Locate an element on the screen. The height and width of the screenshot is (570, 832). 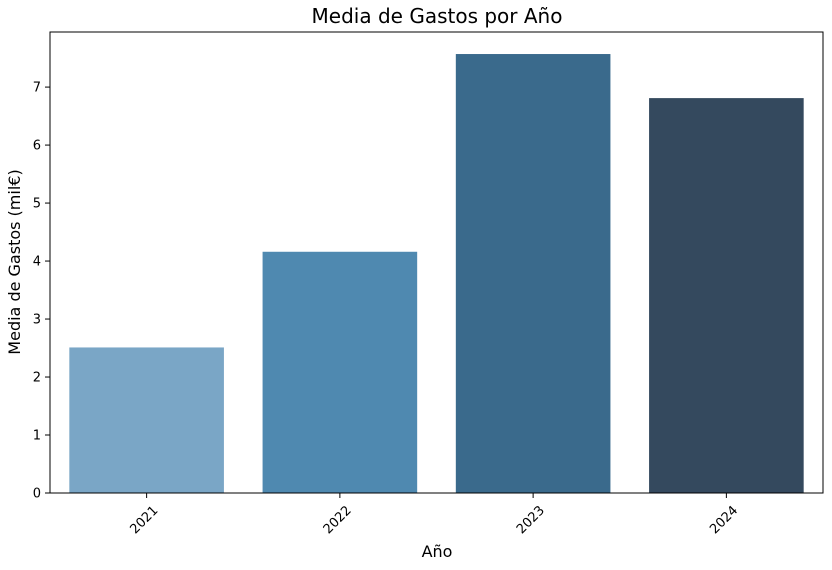
y-tick-label-7: 7 is located at coordinates (37, 88).